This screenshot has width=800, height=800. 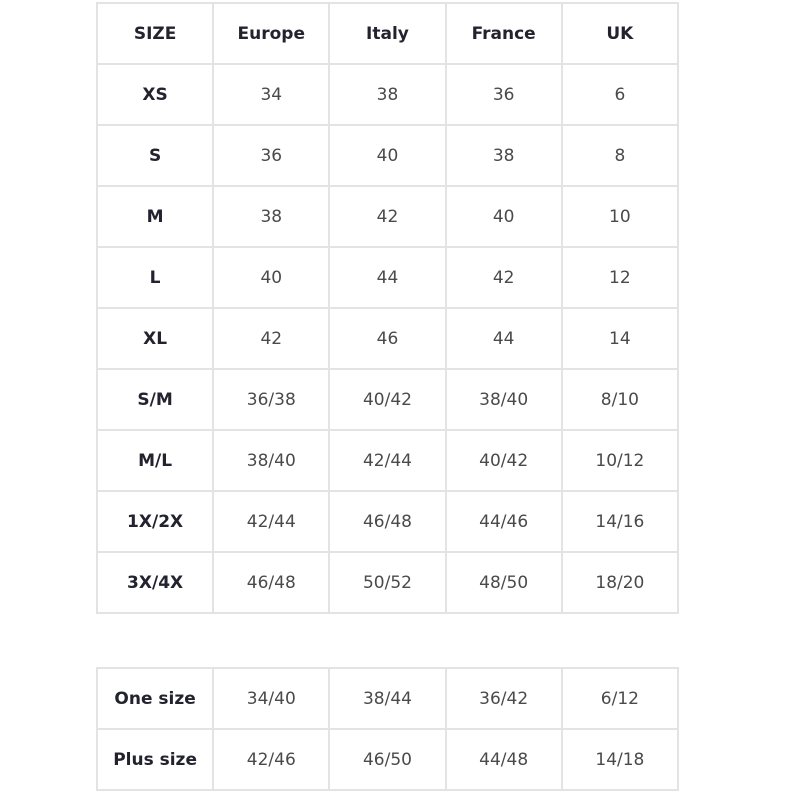 I want to click on size-value: 46, so click(x=387, y=338).